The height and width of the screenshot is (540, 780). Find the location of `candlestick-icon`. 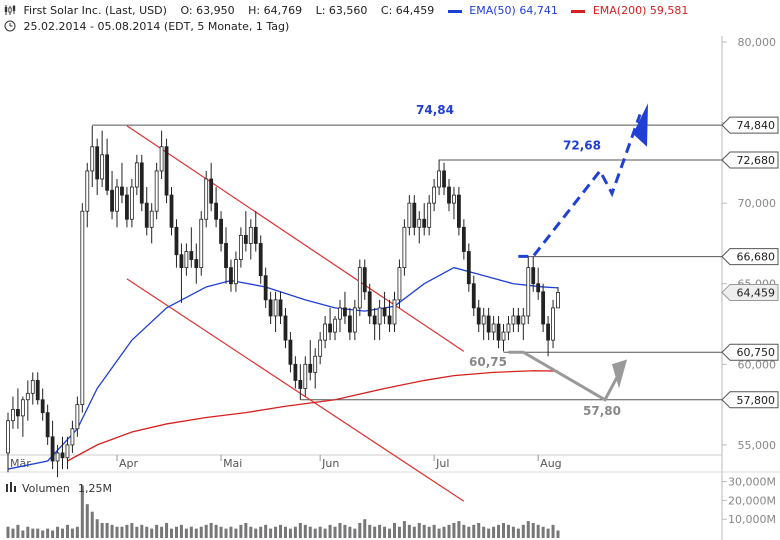

candlestick-icon is located at coordinates (10, 10).